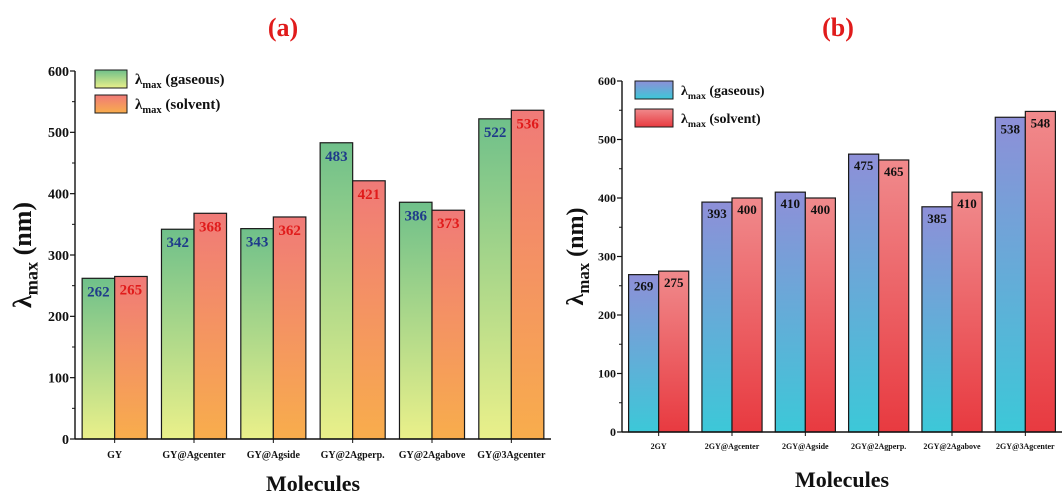  Describe the element at coordinates (659, 446) in the screenshot. I see `x-tick-label-0: 2GY` at that location.